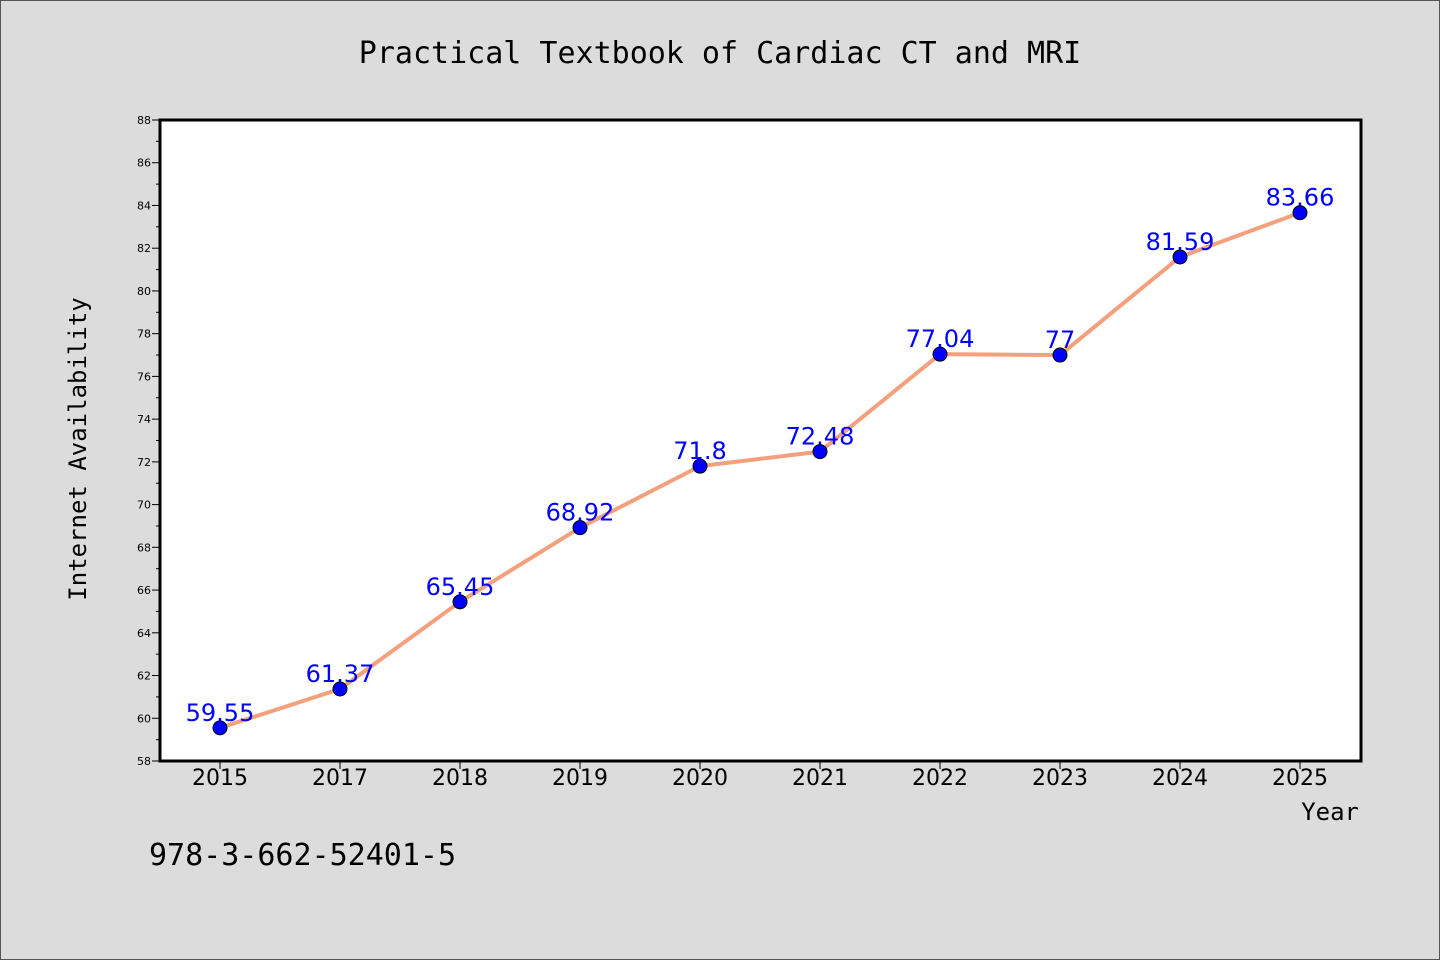 This screenshot has height=960, width=1440. What do you see at coordinates (144, 676) in the screenshot?
I see `y-tick-label: 62` at bounding box center [144, 676].